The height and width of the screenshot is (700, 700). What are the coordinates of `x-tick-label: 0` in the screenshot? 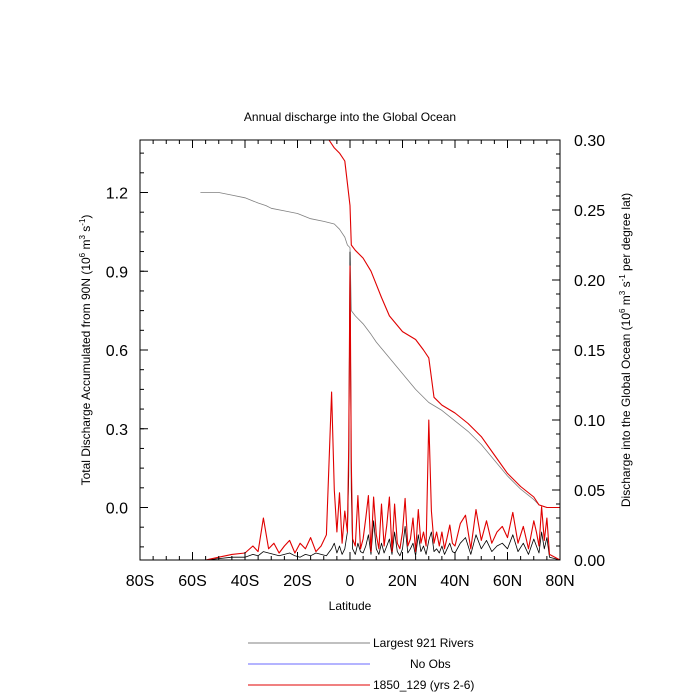 It's located at (350, 581).